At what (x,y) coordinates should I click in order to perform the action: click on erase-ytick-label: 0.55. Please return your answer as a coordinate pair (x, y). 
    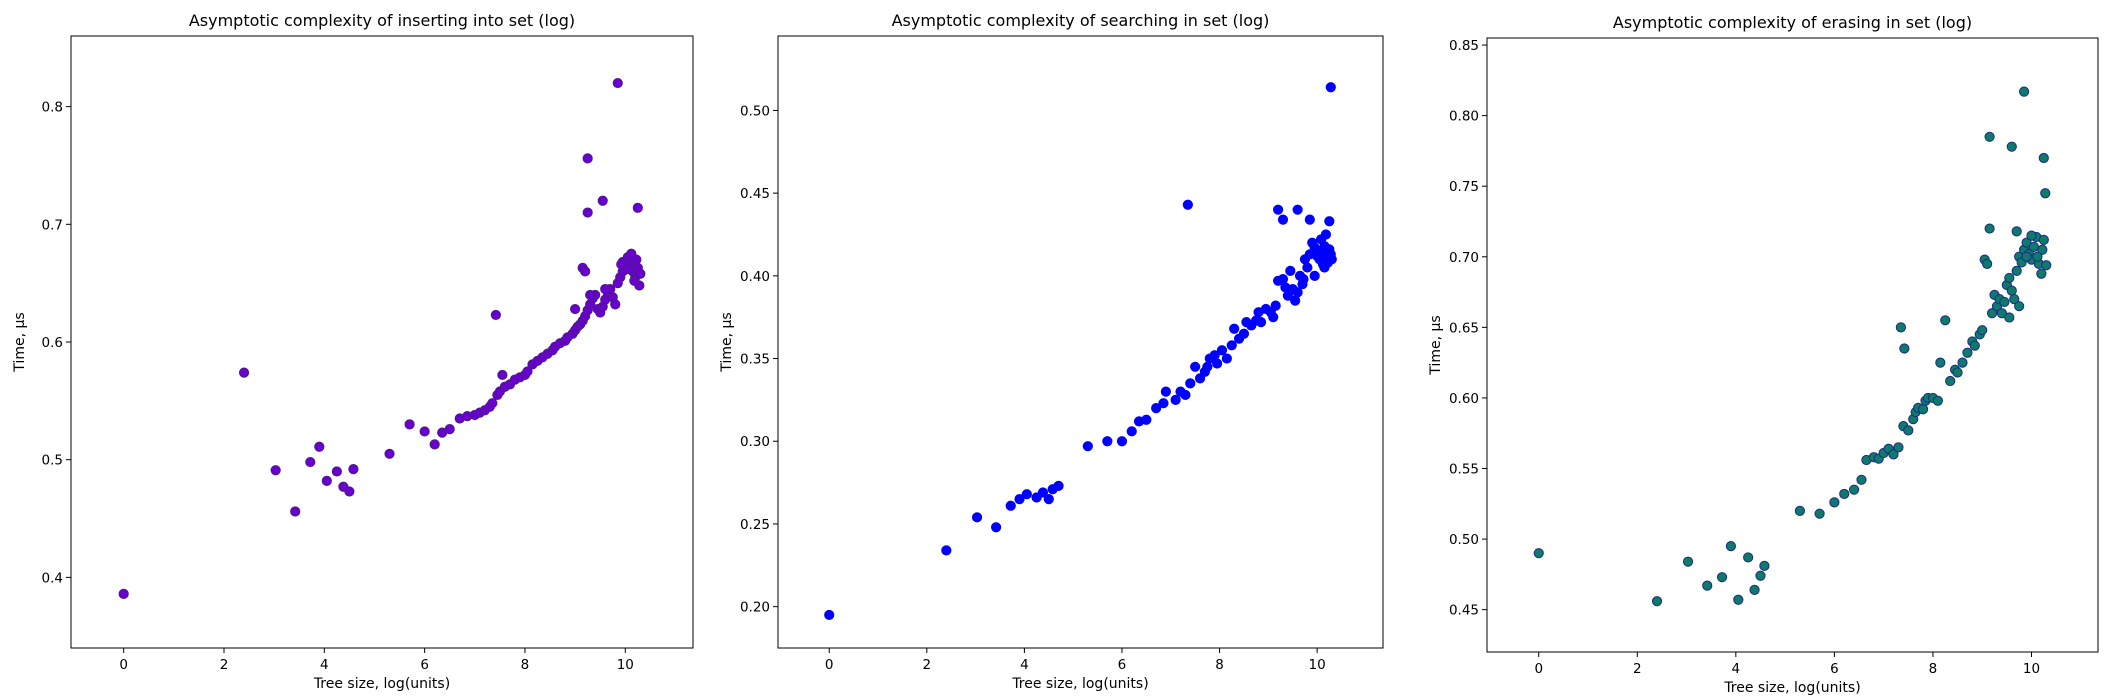
    Looking at the image, I should click on (1464, 470).